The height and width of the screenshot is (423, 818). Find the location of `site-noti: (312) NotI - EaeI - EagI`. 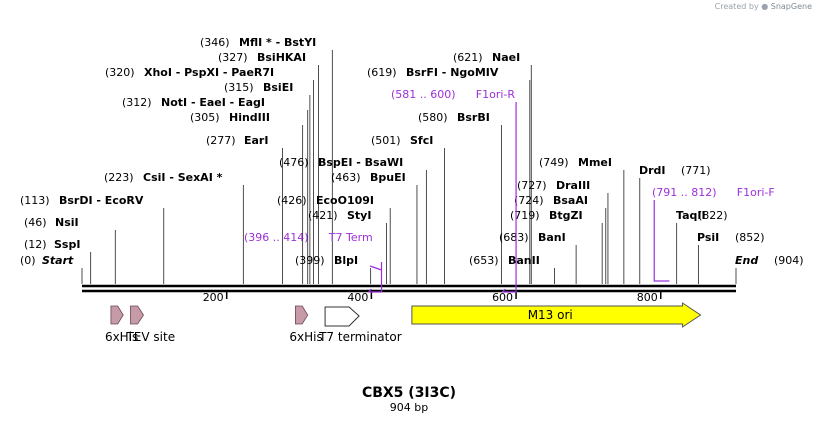

site-noti: (312) NotI - EaeI - EagI is located at coordinates (215, 190).